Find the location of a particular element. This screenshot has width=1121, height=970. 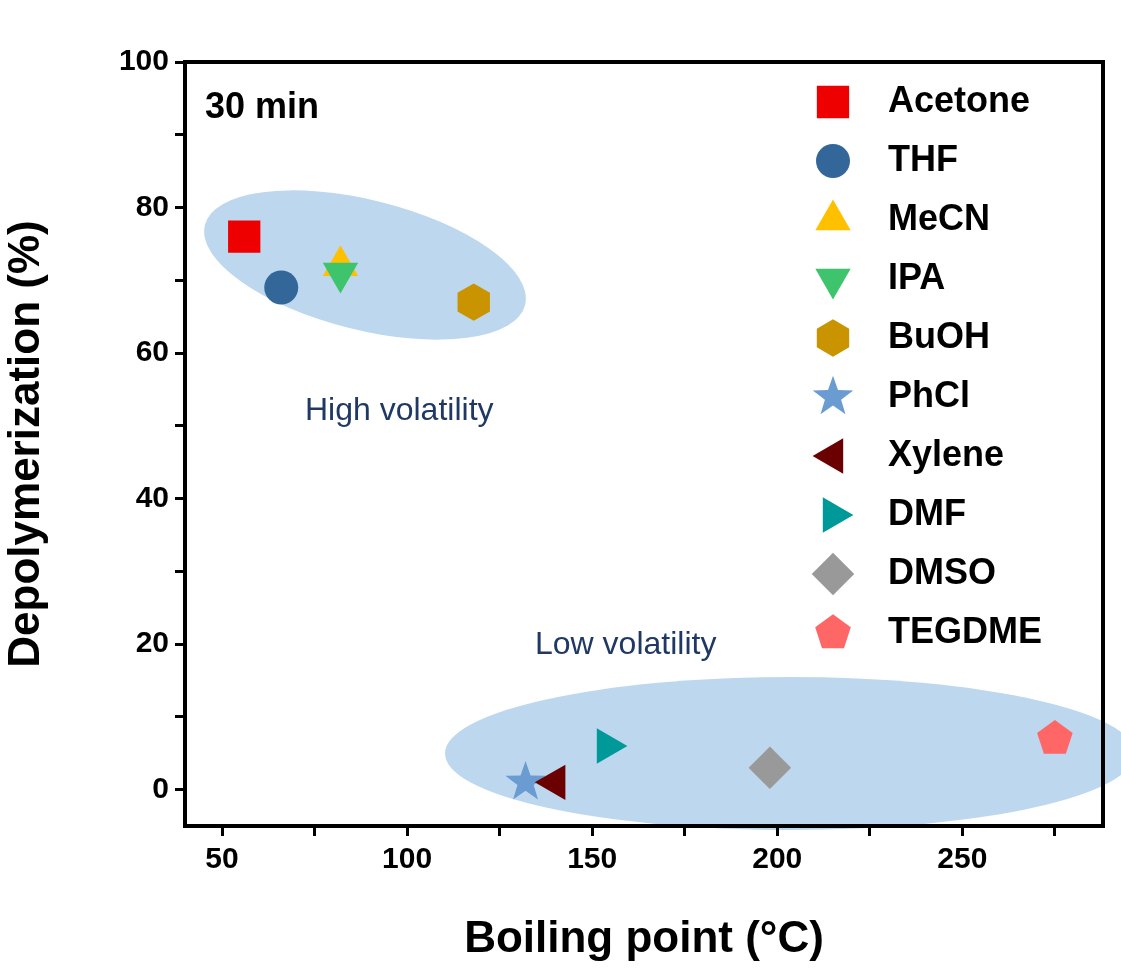

x-axis-title: Boiling point (°C) is located at coordinates (644, 936).